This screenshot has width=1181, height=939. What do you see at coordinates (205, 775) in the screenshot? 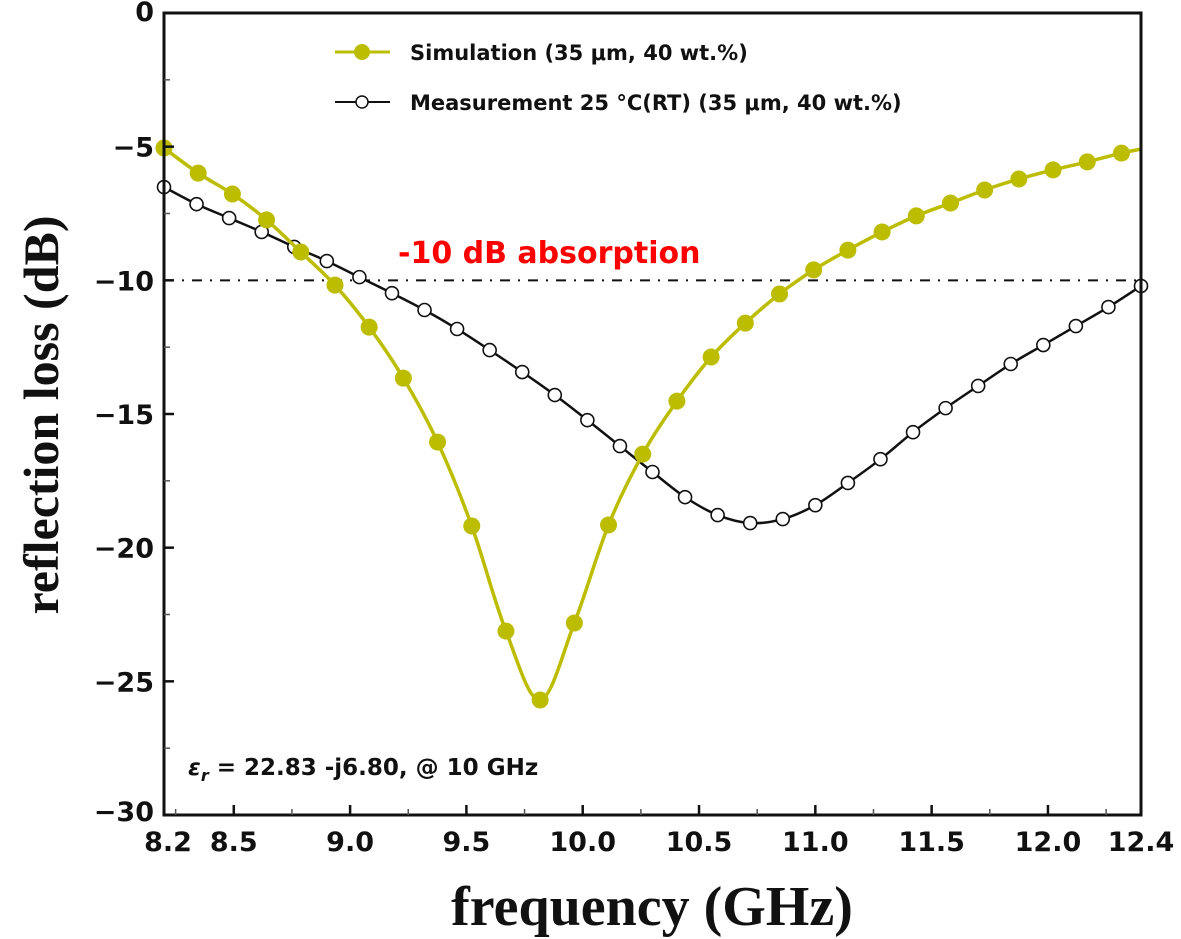
I see `epsilon-subscript: r` at bounding box center [205, 775].